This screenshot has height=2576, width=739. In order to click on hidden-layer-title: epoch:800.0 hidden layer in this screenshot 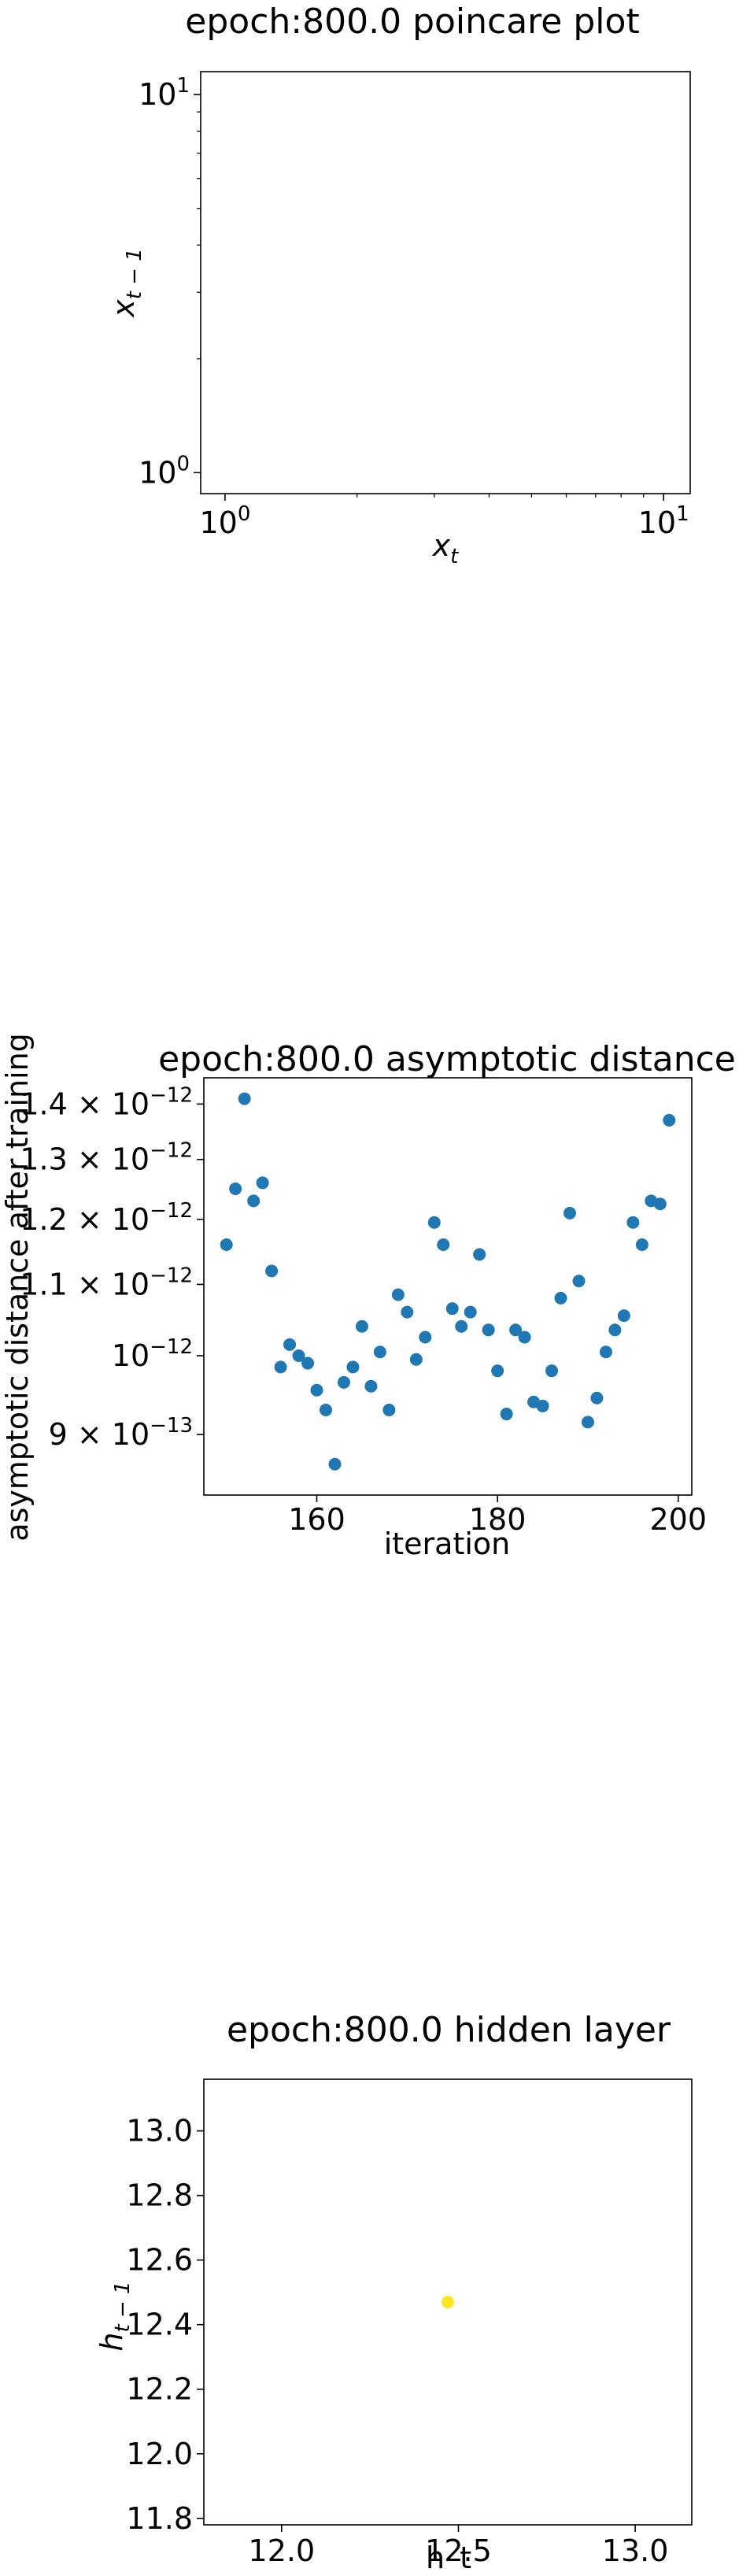, I will do `click(449, 2030)`.